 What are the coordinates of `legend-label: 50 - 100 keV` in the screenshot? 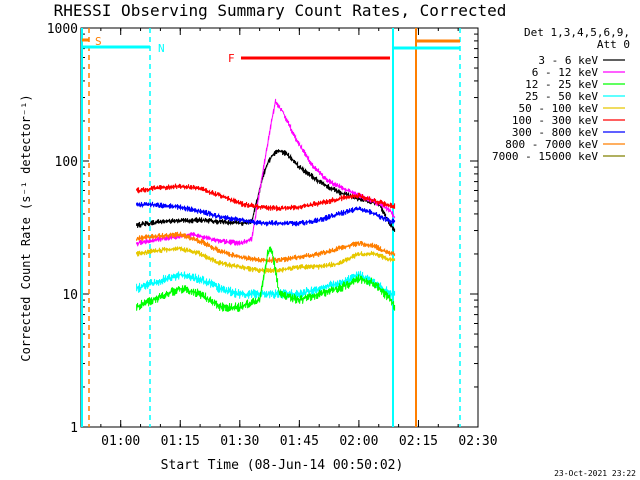 It's located at (559, 108).